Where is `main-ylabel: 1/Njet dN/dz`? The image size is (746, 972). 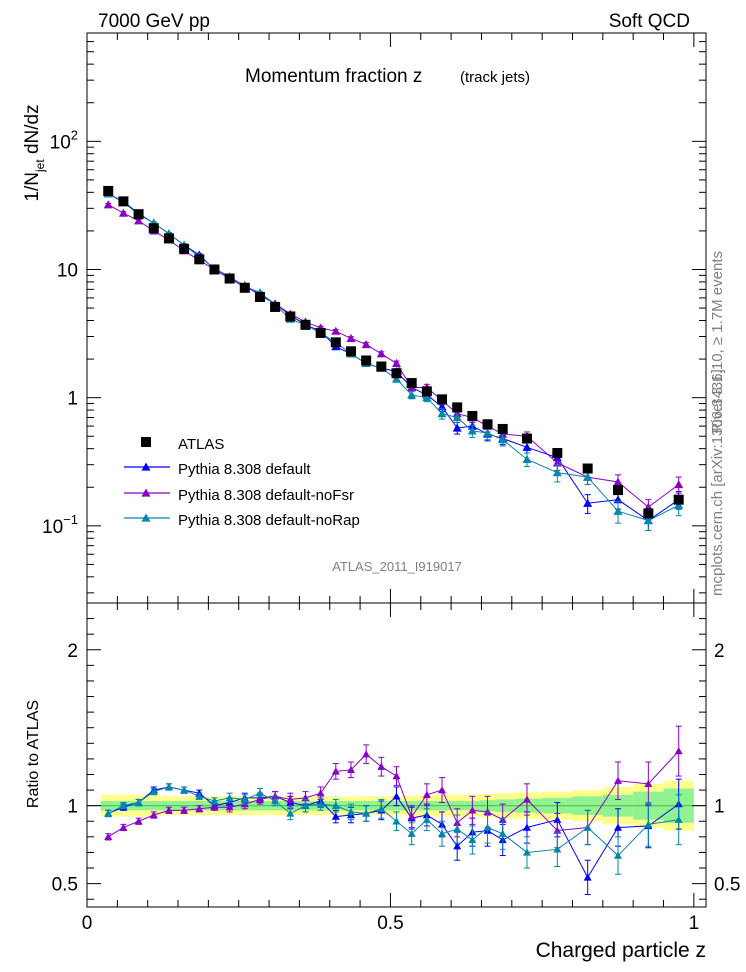 main-ylabel: 1/Njet dN/dz is located at coordinates (34, 152).